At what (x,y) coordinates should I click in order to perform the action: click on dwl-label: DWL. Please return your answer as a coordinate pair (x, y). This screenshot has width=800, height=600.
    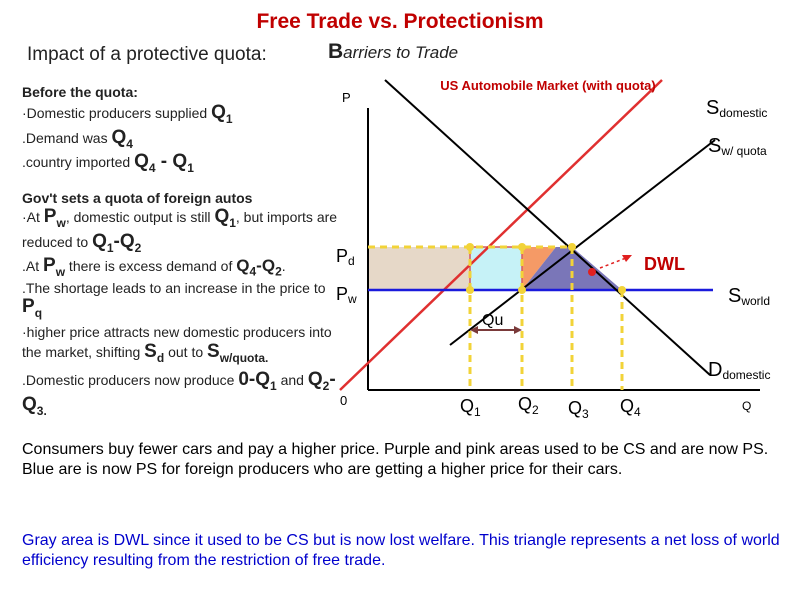
    Looking at the image, I should click on (664, 264).